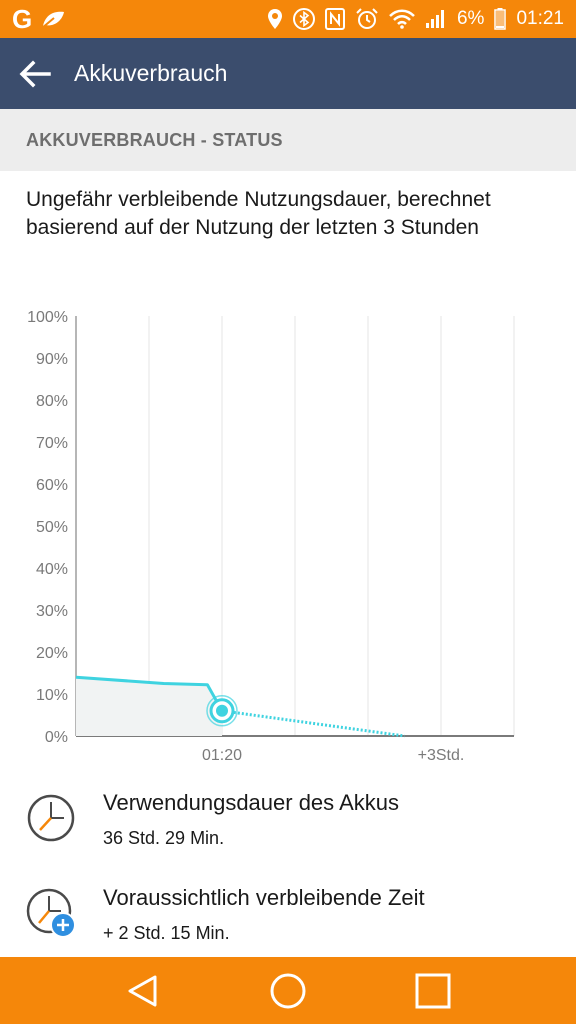  Describe the element at coordinates (264, 897) in the screenshot. I see `info-title: Voraussichtlich verbleibende Zeit` at that location.